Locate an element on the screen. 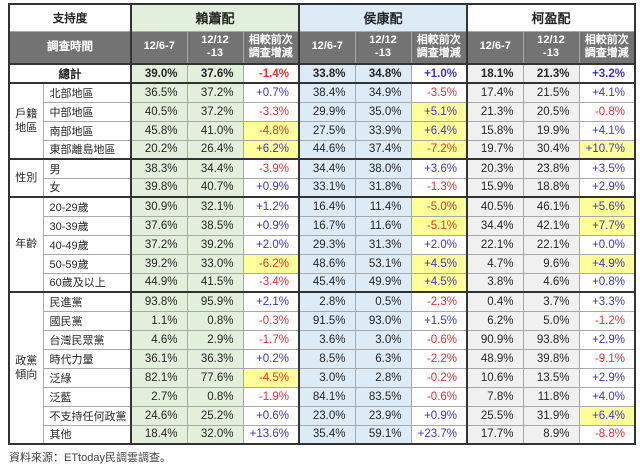  change-cell: +0.2% is located at coordinates (271, 358).